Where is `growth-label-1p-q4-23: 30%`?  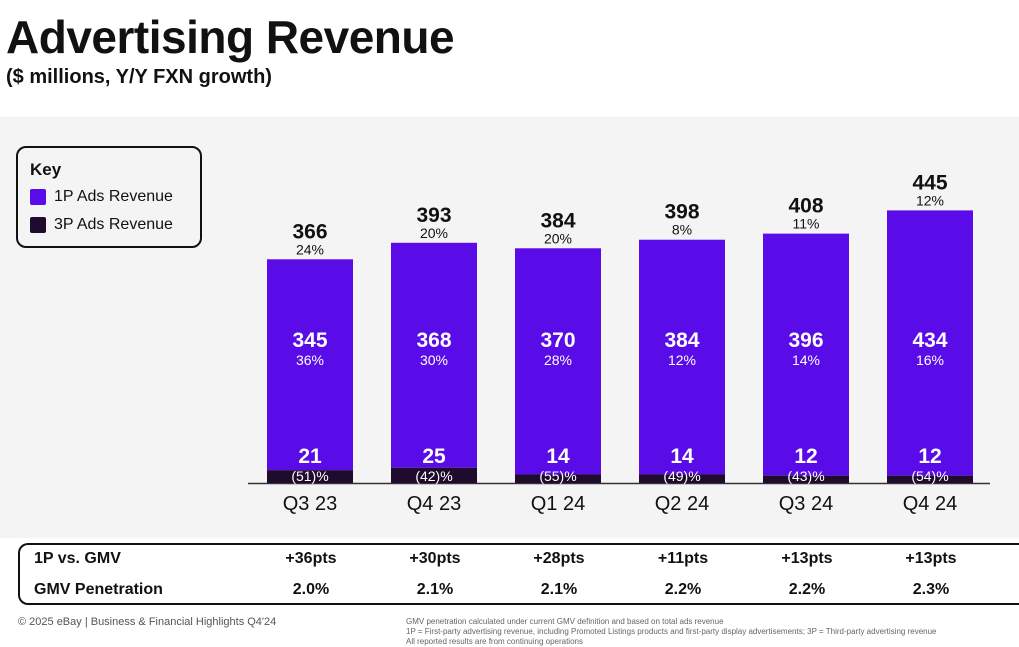 growth-label-1p-q4-23: 30% is located at coordinates (434, 360).